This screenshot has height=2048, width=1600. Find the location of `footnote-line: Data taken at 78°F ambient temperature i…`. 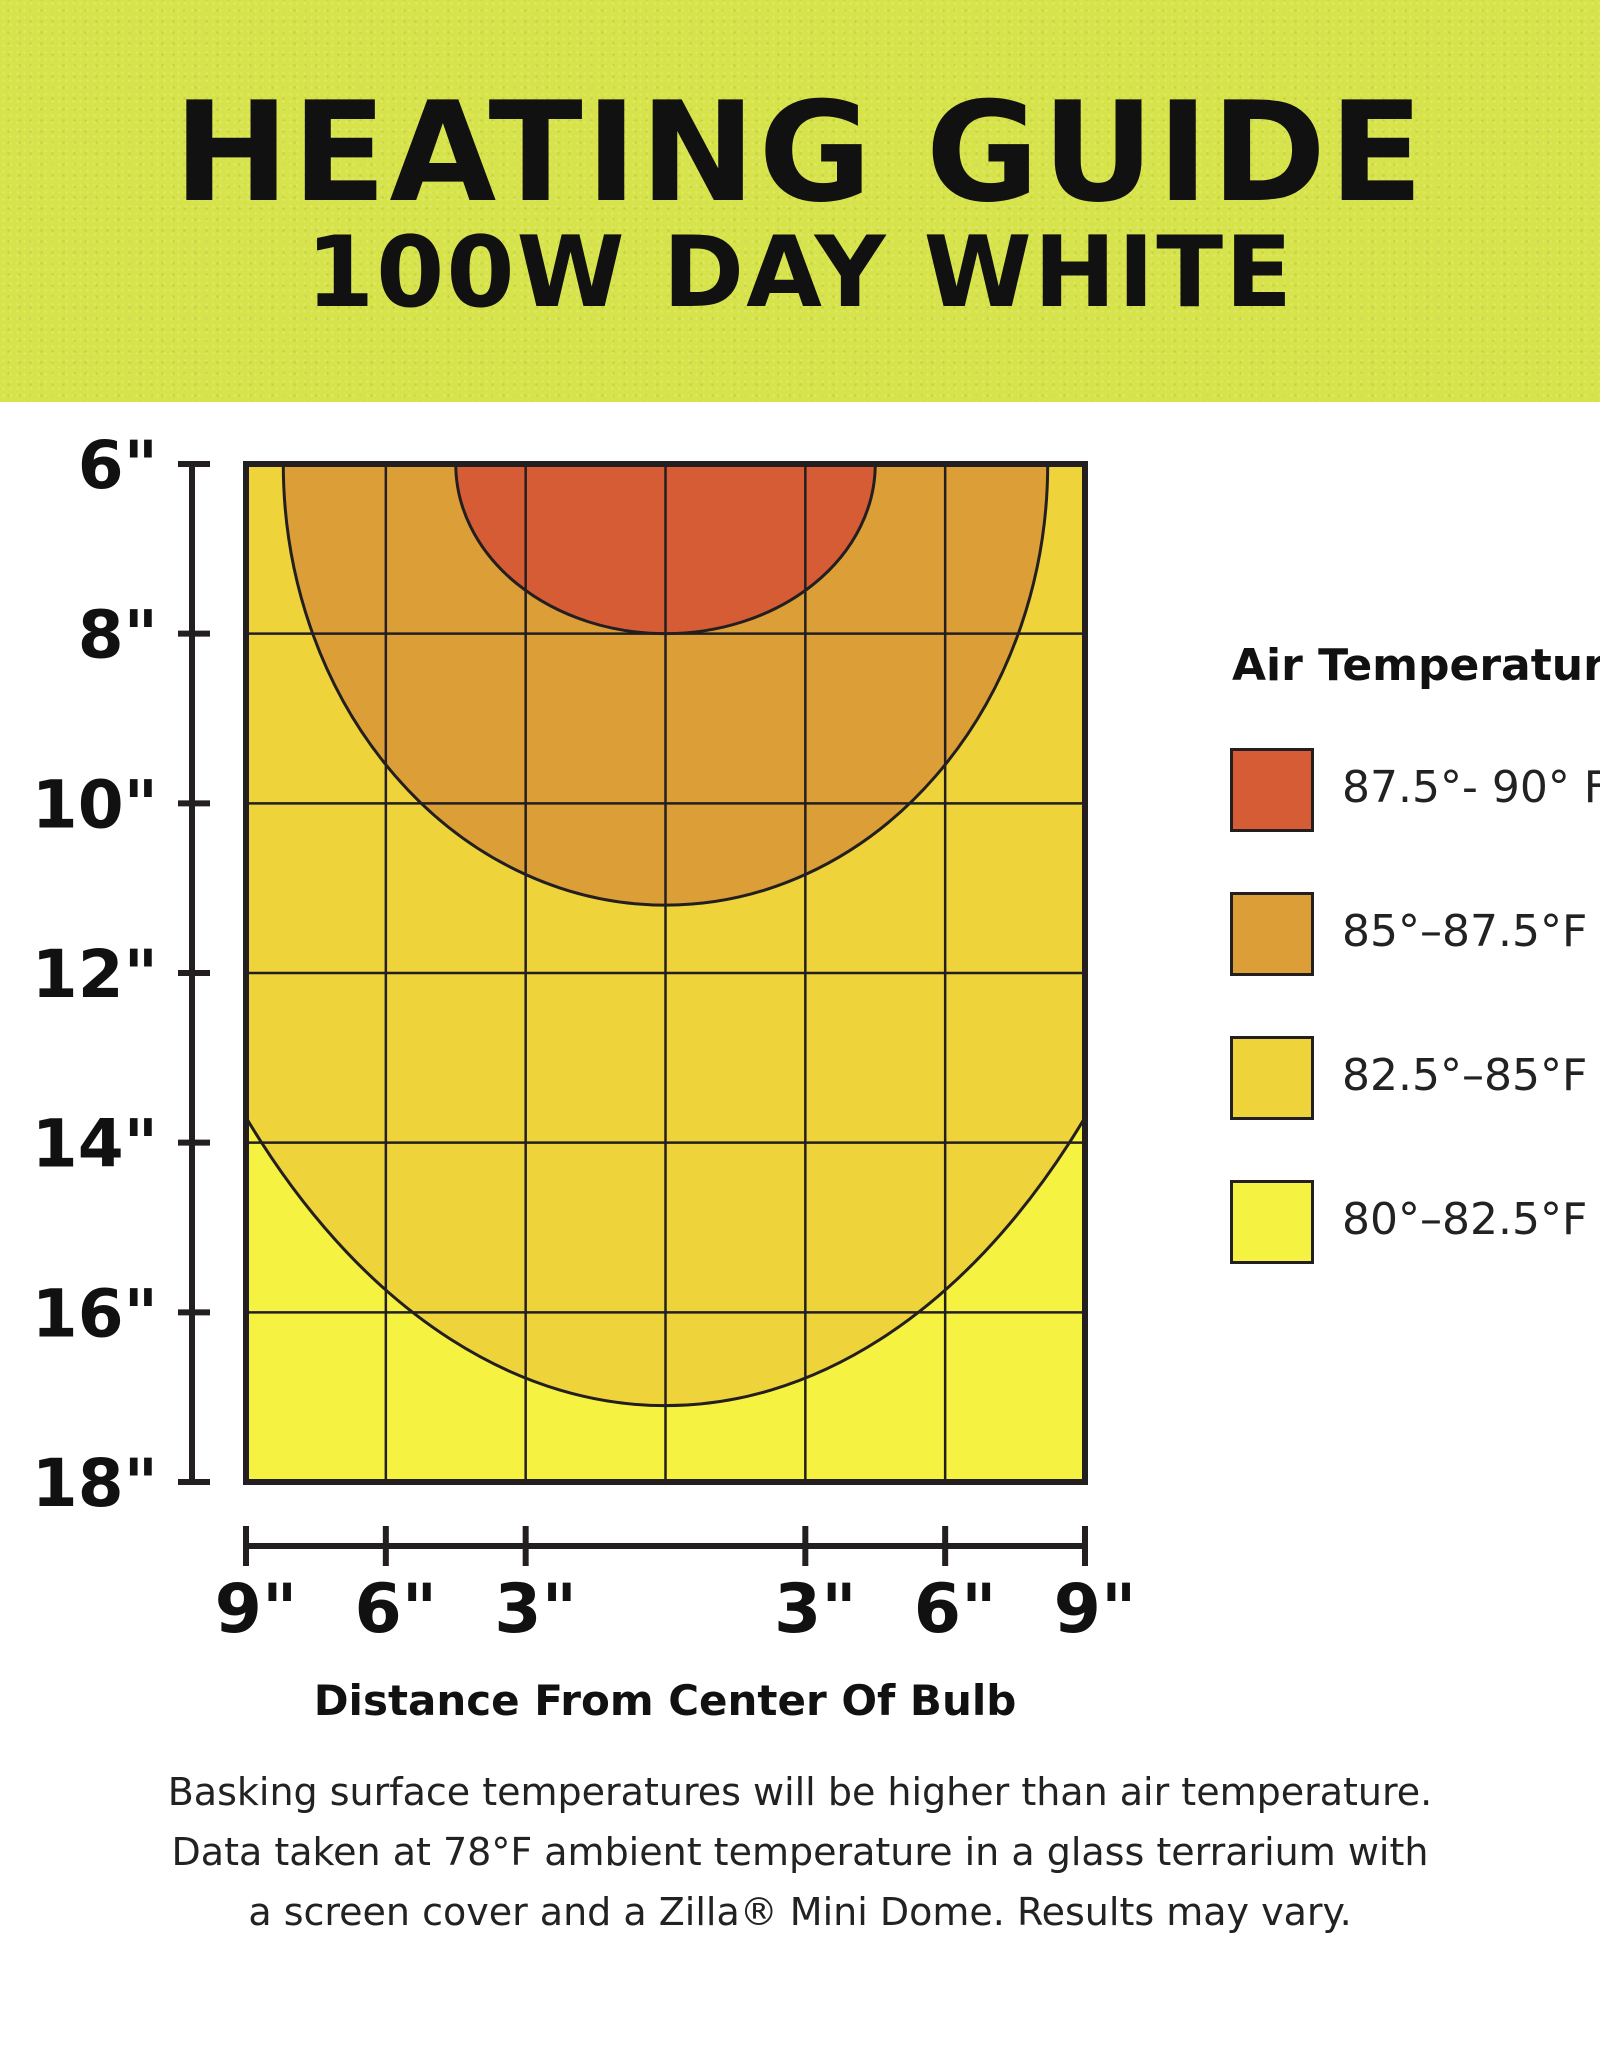

footnote-line: Data taken at 78°F ambient temperature i… is located at coordinates (800, 1852).